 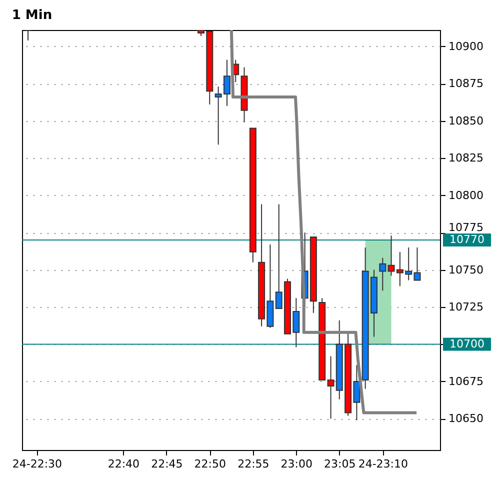 What do you see at coordinates (466, 121) in the screenshot?
I see `y-tick-label: 10850` at bounding box center [466, 121].